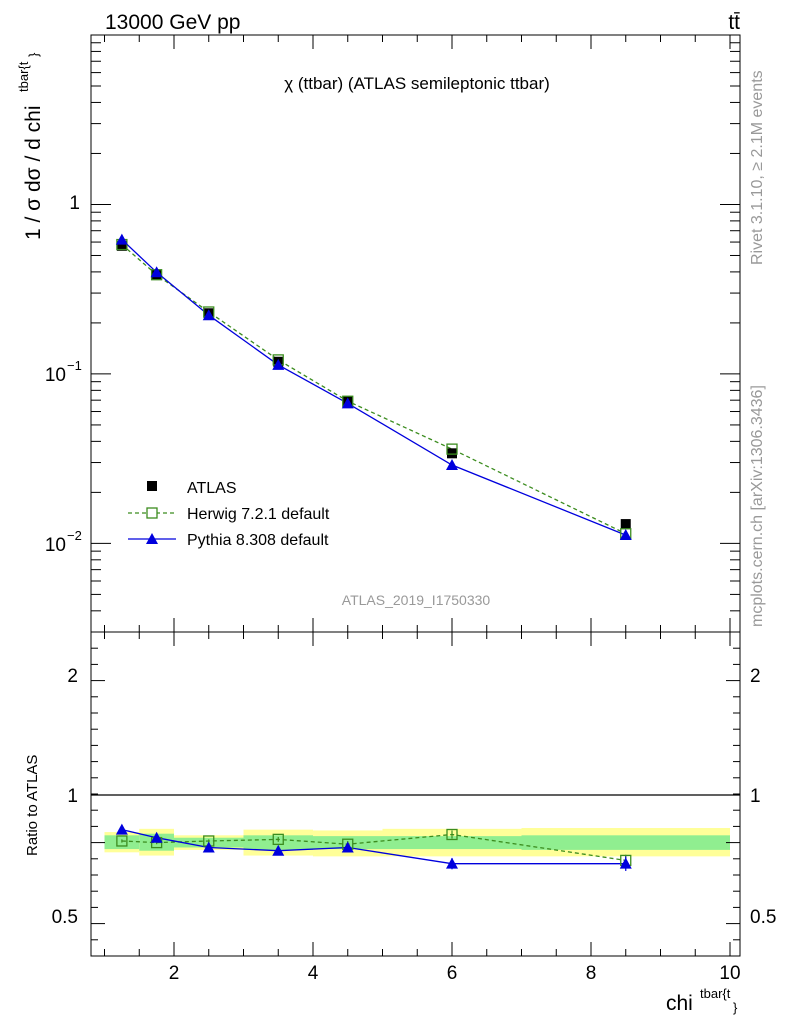 The width and height of the screenshot is (786, 1024). I want to click on ratio-uncertainty-bands, so click(417, 842).